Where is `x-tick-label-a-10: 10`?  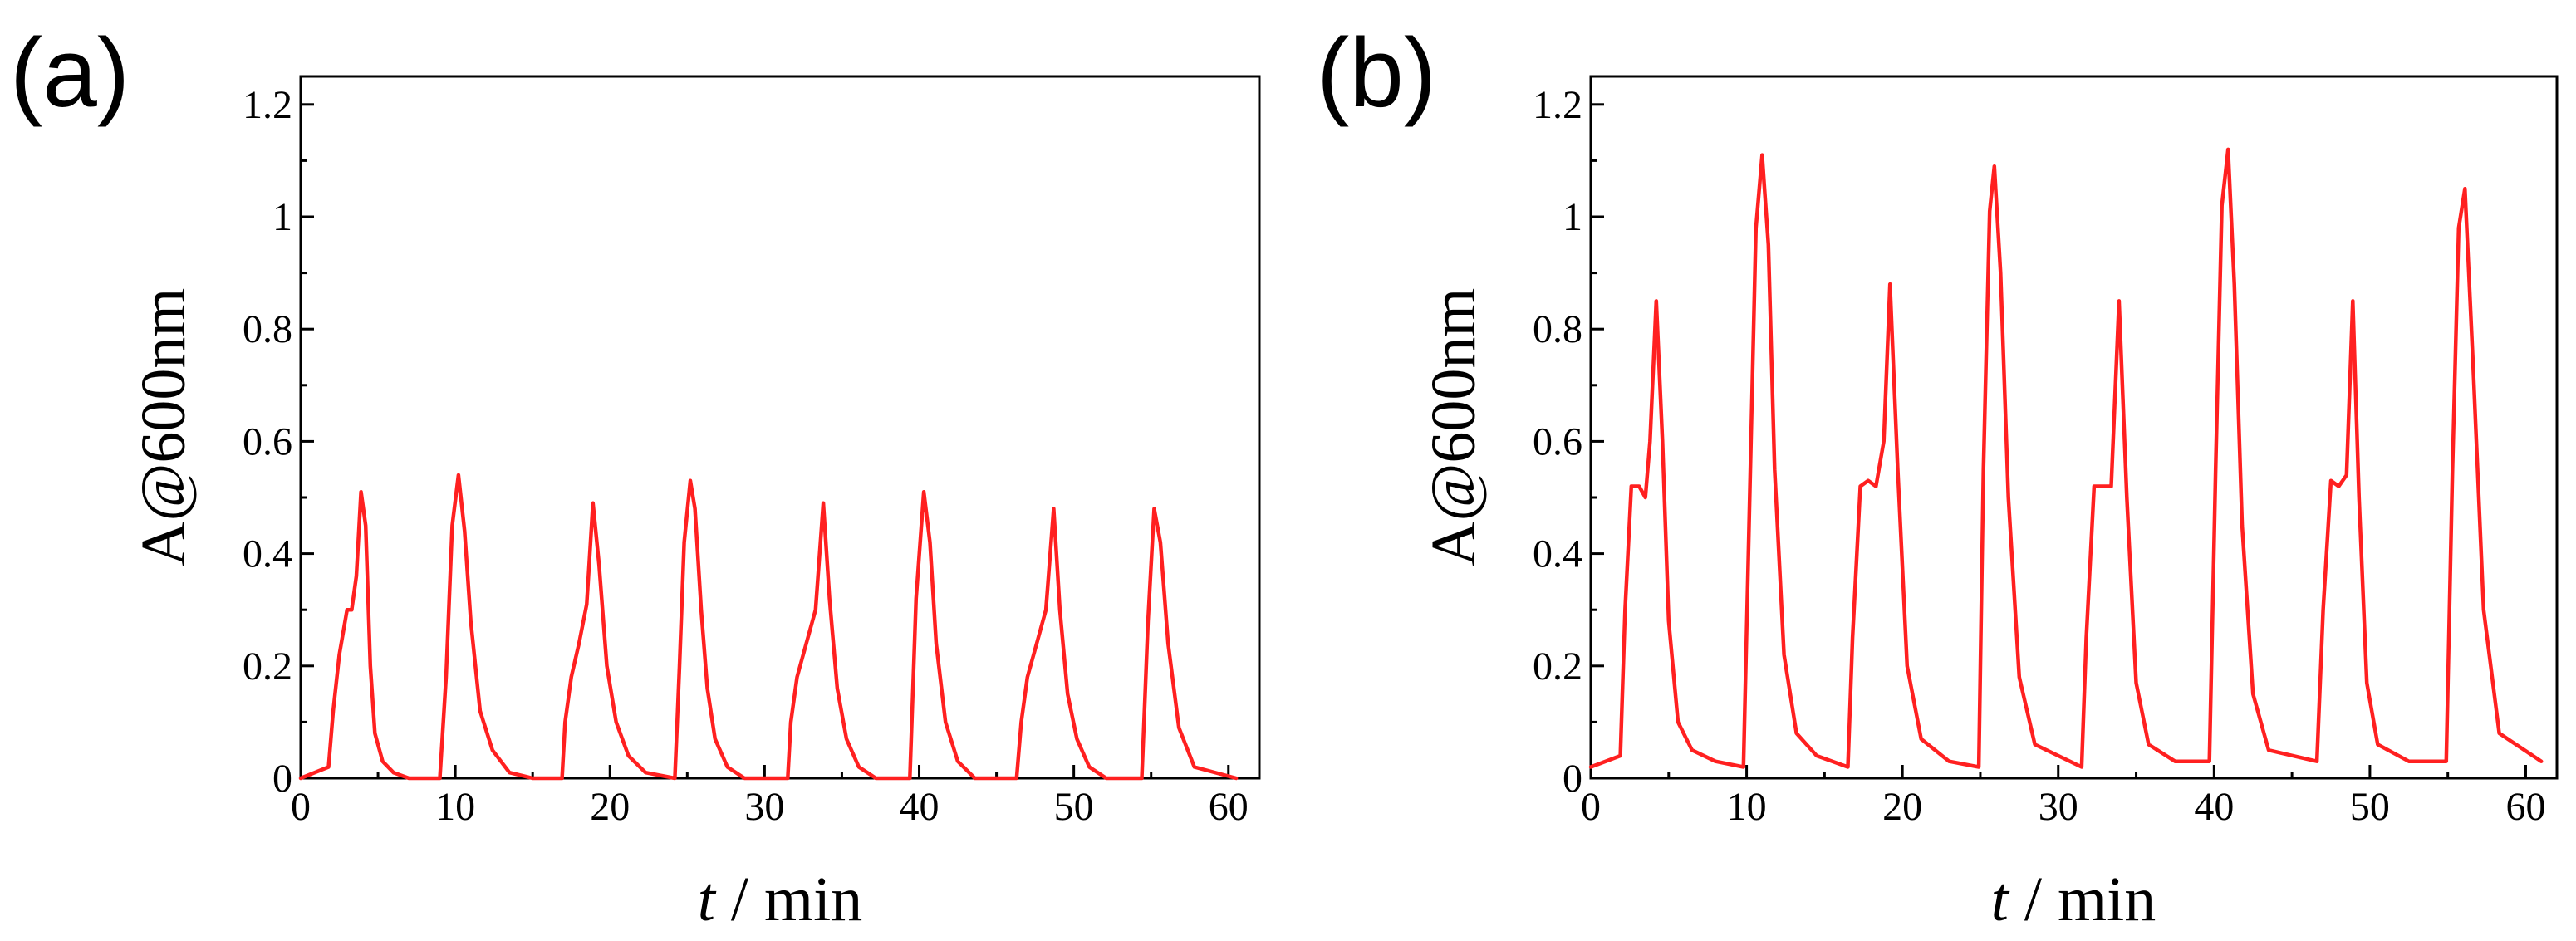
x-tick-label-a-10: 10 is located at coordinates (455, 807).